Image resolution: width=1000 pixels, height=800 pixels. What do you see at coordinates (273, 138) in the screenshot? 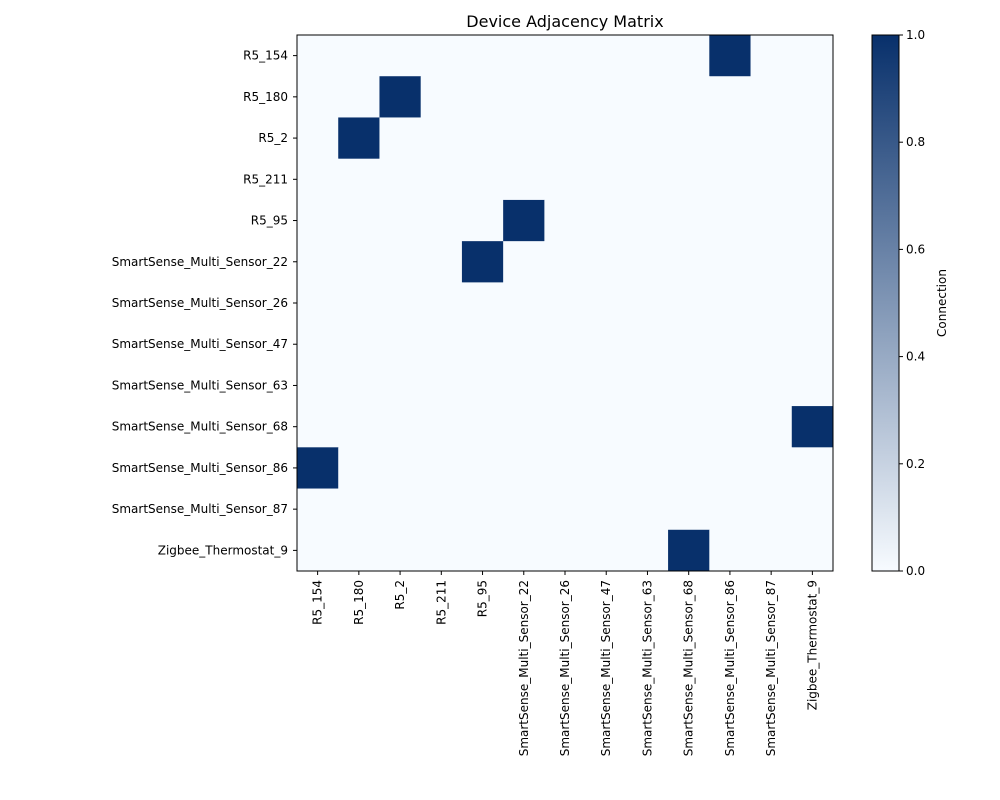
I see `row-tick-label: R5_2` at bounding box center [273, 138].